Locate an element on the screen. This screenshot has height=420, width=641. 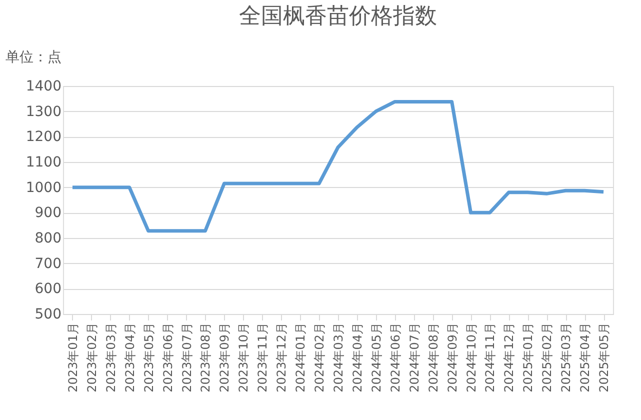
x-tick-label: 2024年12月 is located at coordinates (509, 357).